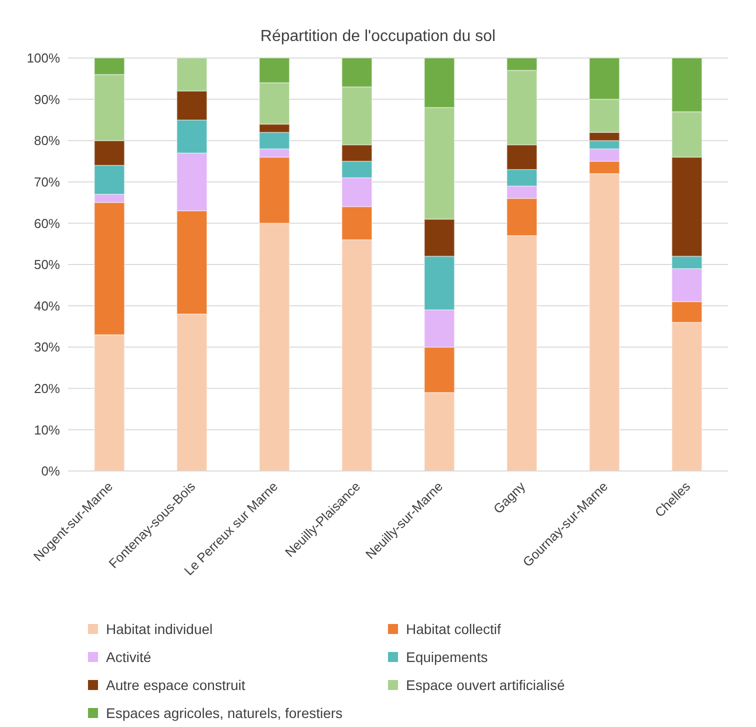  What do you see at coordinates (47, 430) in the screenshot?
I see `y-tick-label: 10%` at bounding box center [47, 430].